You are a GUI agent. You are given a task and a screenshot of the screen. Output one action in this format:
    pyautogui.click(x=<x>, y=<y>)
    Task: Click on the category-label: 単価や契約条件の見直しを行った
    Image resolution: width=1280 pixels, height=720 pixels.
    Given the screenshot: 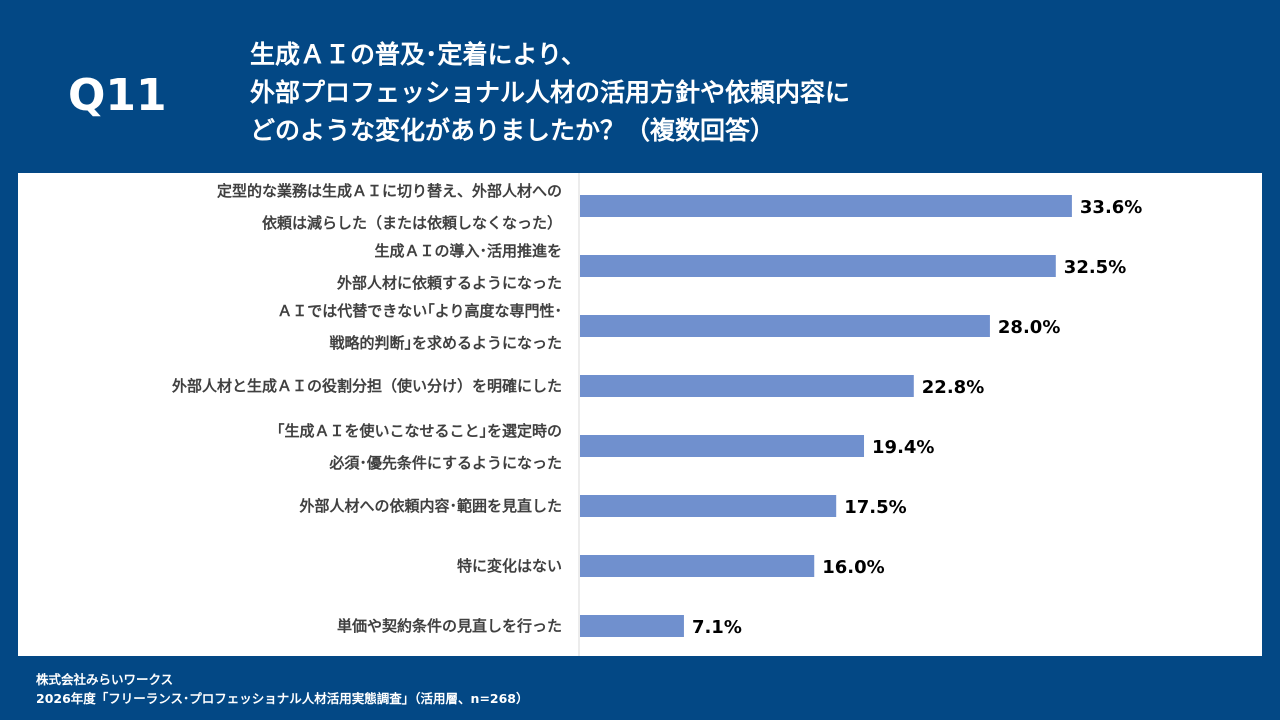 What is the action you would take?
    pyautogui.click(x=449, y=626)
    